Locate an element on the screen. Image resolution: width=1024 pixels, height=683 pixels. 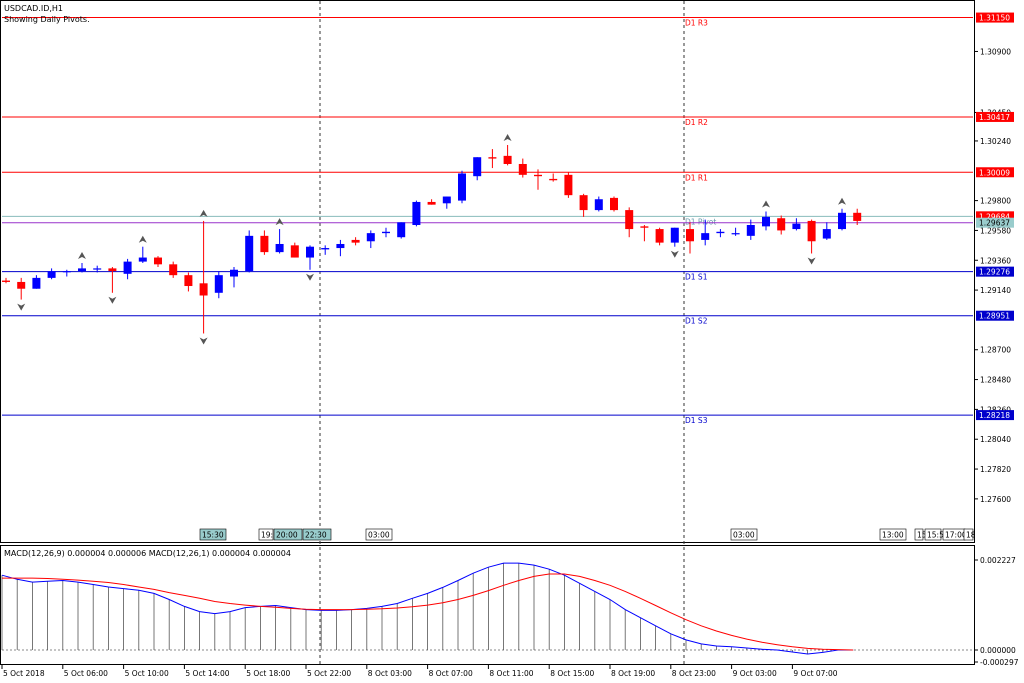
price-axis-label: 1.27820 is located at coordinates (995, 469).